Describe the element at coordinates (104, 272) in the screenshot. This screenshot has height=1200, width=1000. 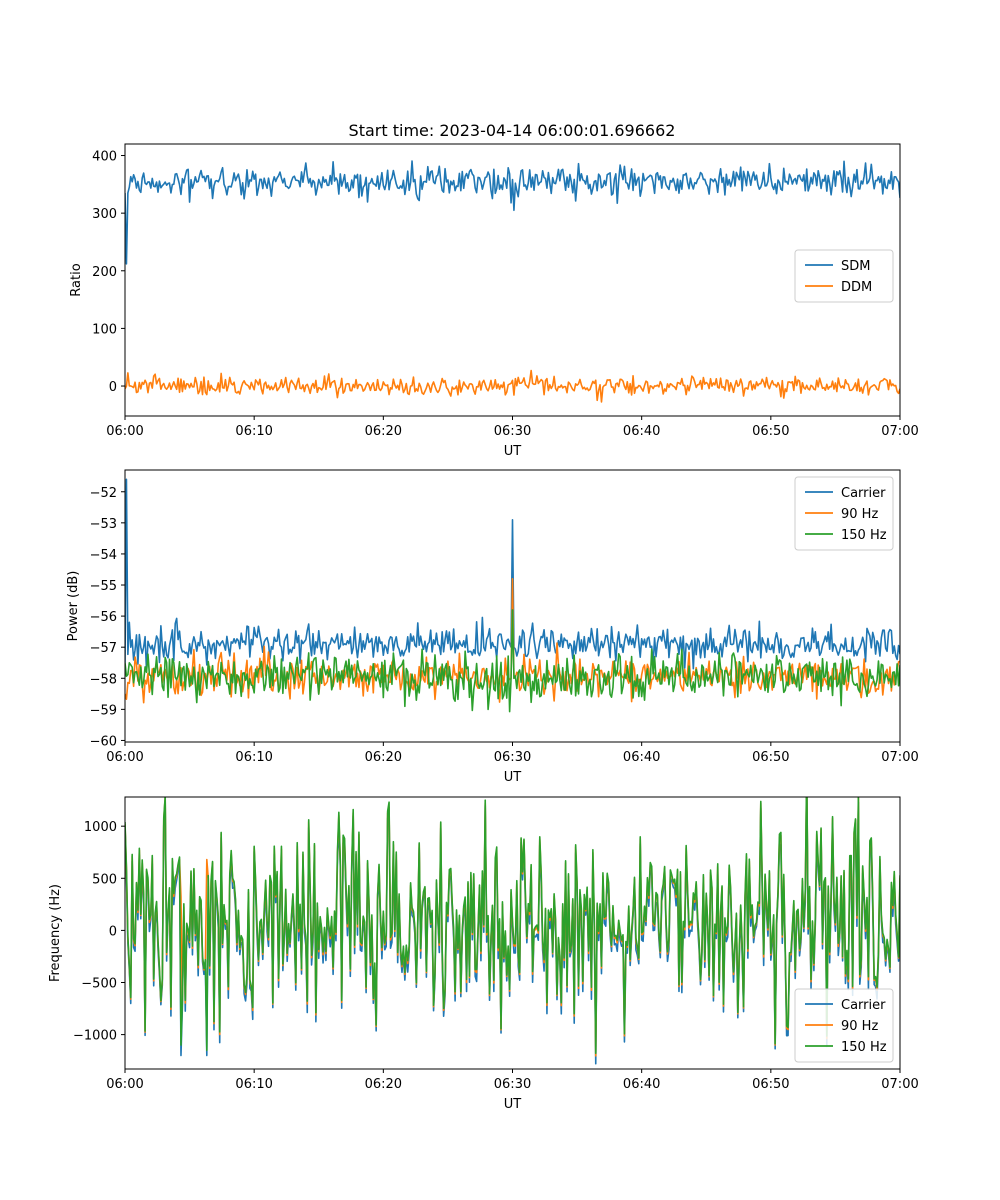
I see `y-tick-label: 200` at that location.